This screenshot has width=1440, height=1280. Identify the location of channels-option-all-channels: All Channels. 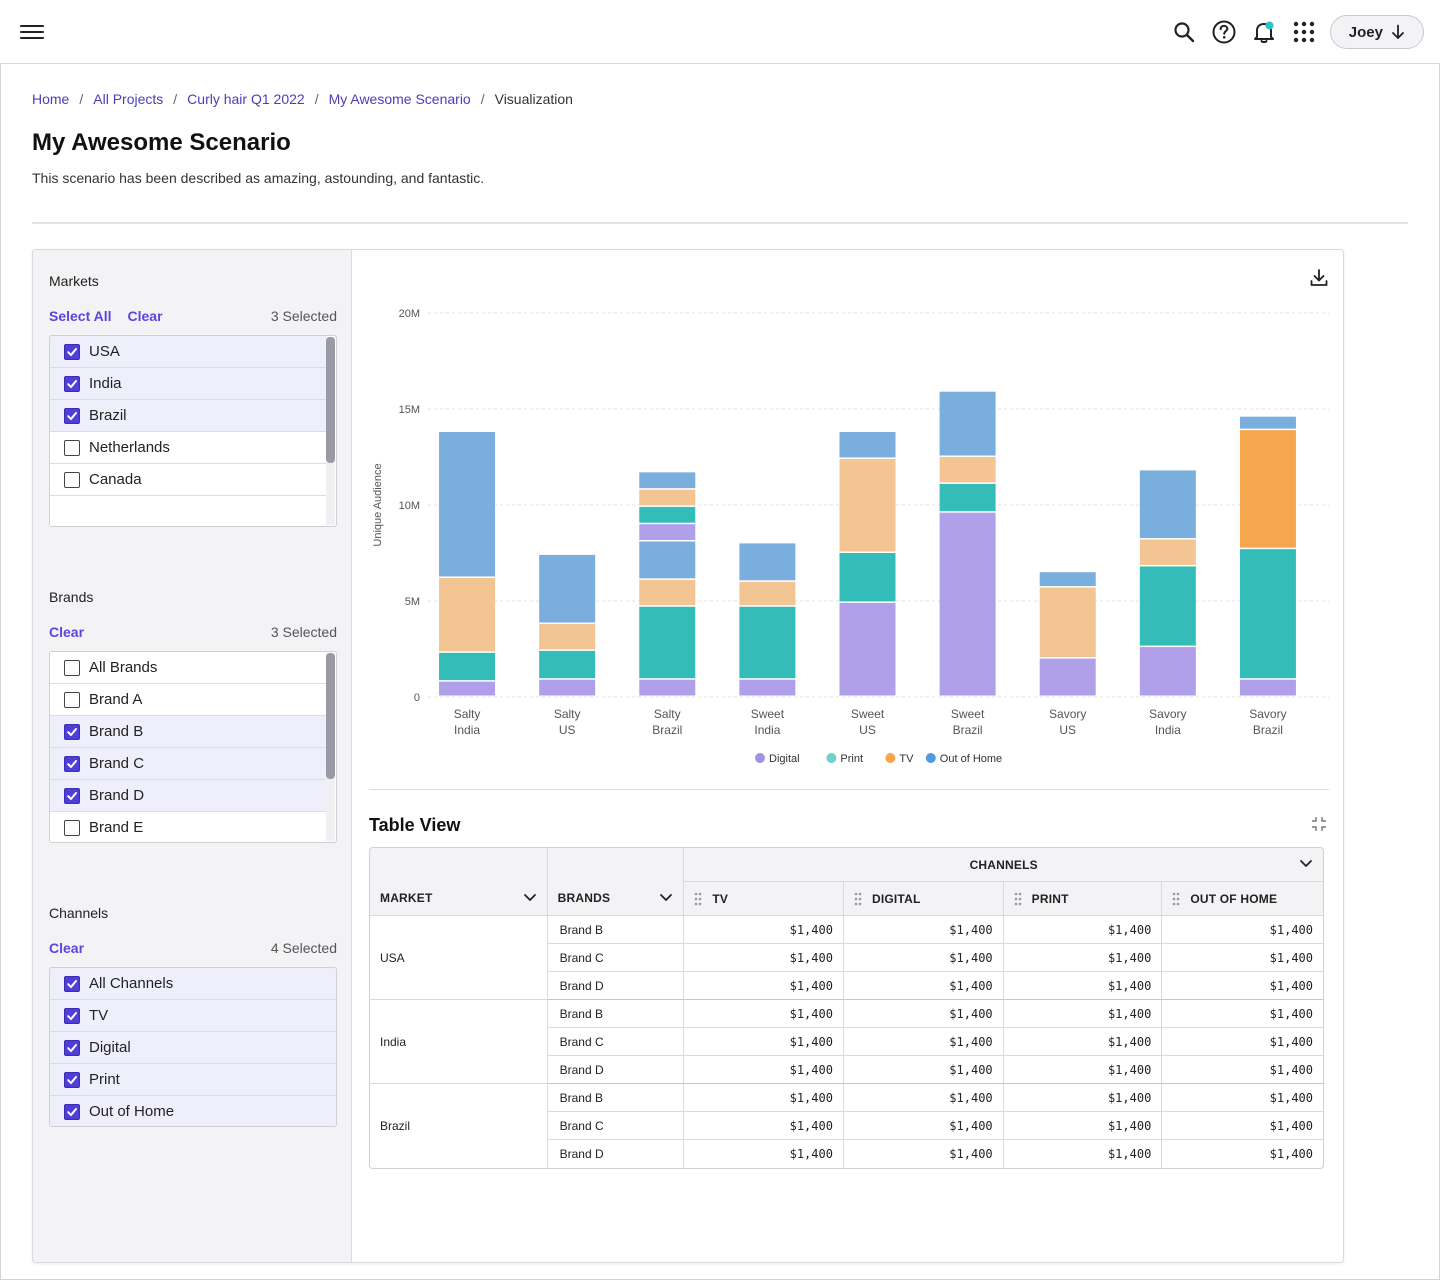
(193, 984).